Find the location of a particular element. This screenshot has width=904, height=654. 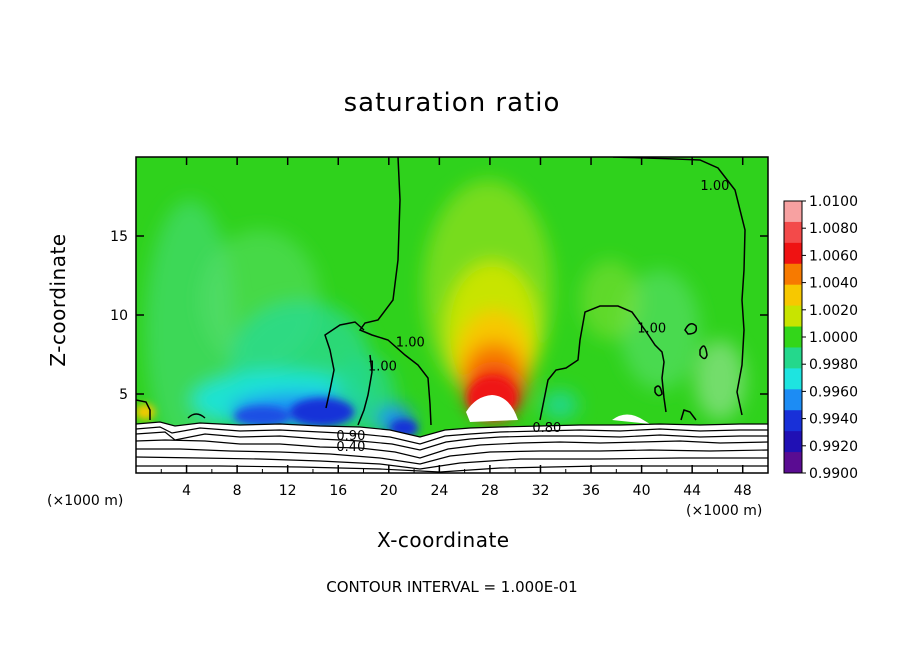

x-tick-label: 12 is located at coordinates (288, 491).